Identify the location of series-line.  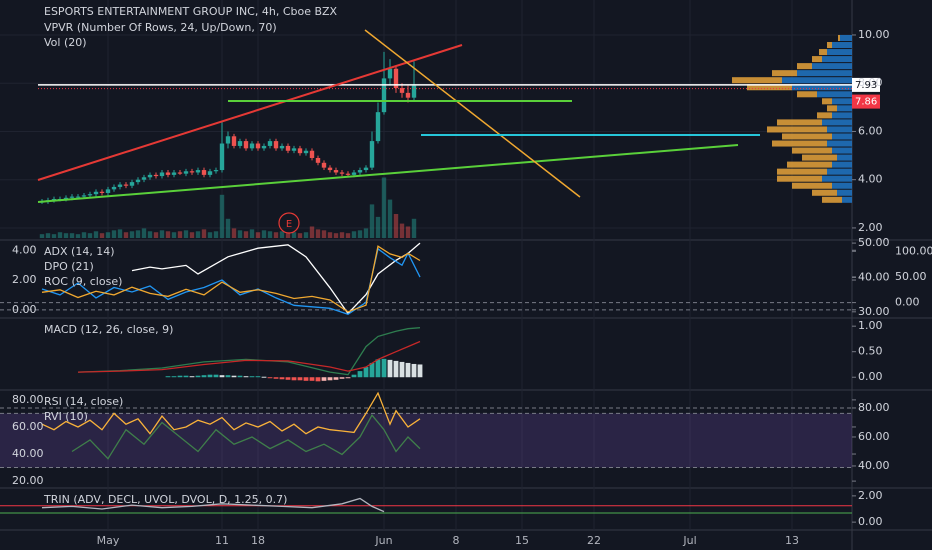
(276, 278).